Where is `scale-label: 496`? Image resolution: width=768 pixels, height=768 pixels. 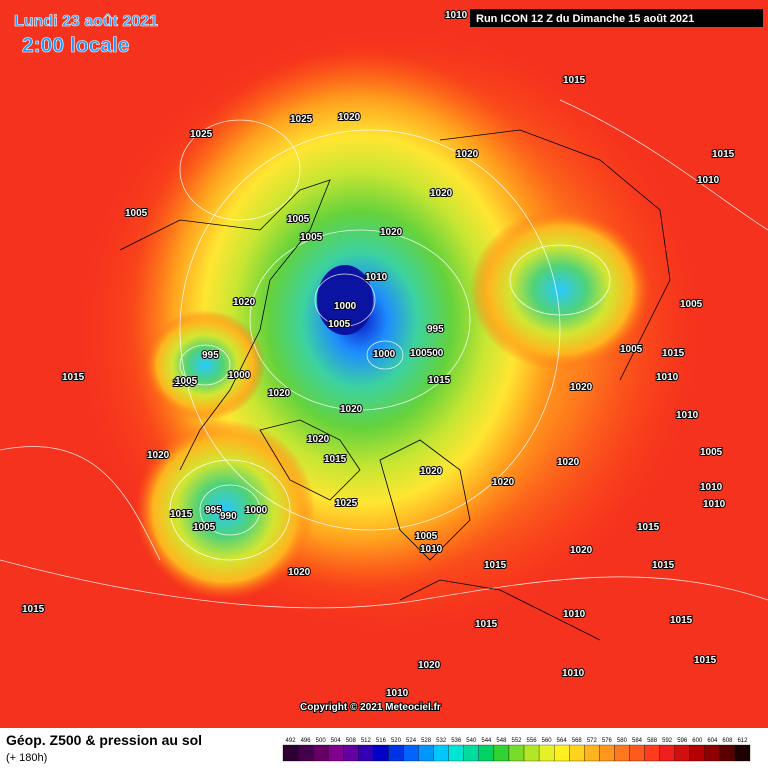 scale-label: 496 is located at coordinates (306, 741).